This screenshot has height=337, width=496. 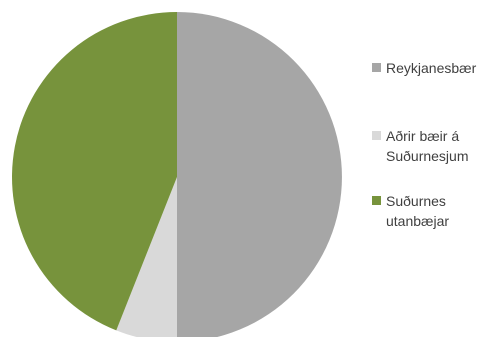 What do you see at coordinates (427, 146) in the screenshot?
I see `legend-label-adrir-baeir: Aðrir bæir á Suðurnesjum` at bounding box center [427, 146].